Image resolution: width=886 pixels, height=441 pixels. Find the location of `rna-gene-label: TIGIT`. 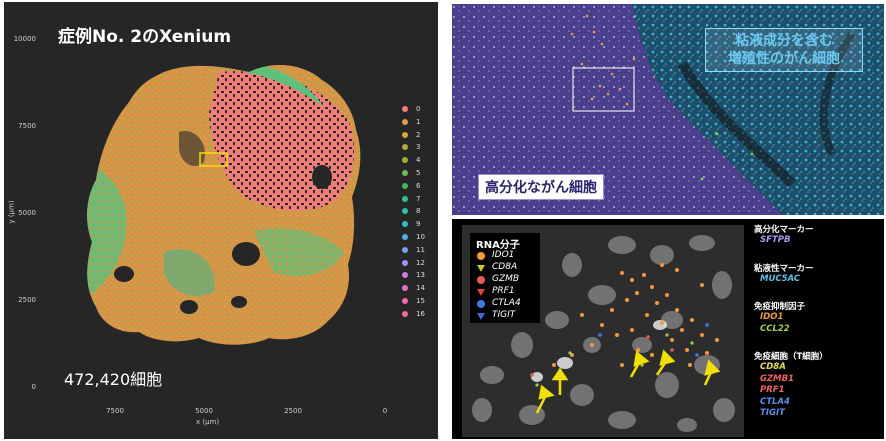

rna-gene-label: TIGIT is located at coordinates (504, 315).